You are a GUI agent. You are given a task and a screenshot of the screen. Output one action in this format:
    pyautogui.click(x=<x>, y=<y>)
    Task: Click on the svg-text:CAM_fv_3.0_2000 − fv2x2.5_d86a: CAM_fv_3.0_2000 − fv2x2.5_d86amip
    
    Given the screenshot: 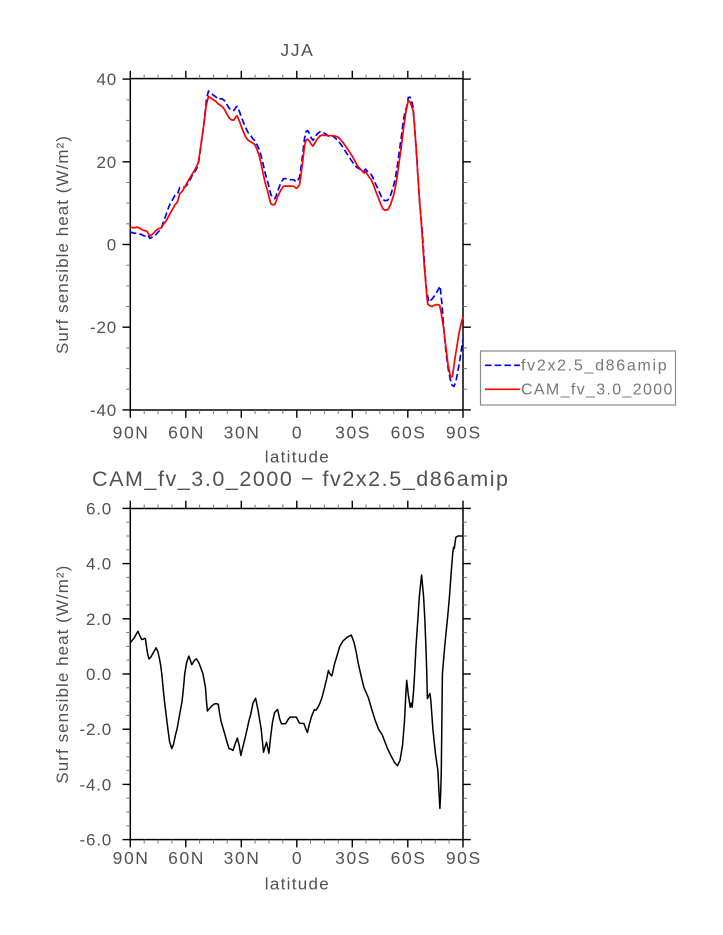 What is the action you would take?
    pyautogui.click(x=301, y=479)
    